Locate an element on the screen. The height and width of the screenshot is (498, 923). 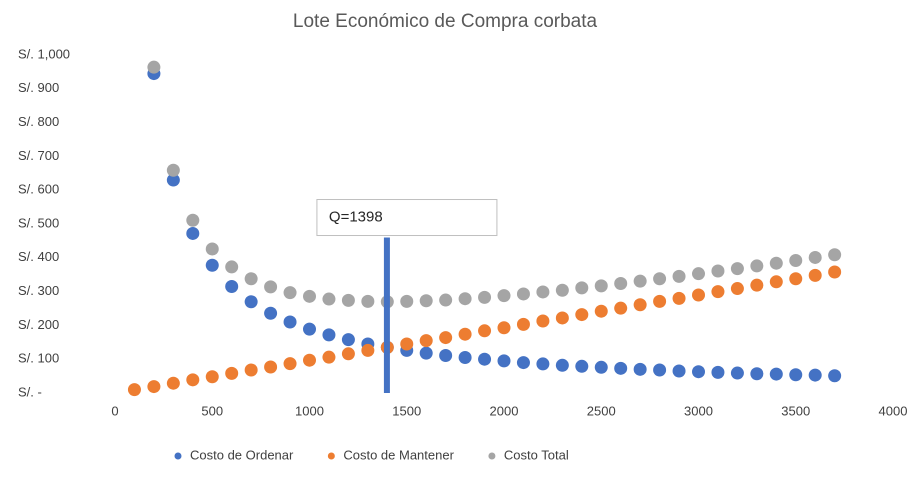
y-tick-label: S/. 1,000 is located at coordinates (44, 53).